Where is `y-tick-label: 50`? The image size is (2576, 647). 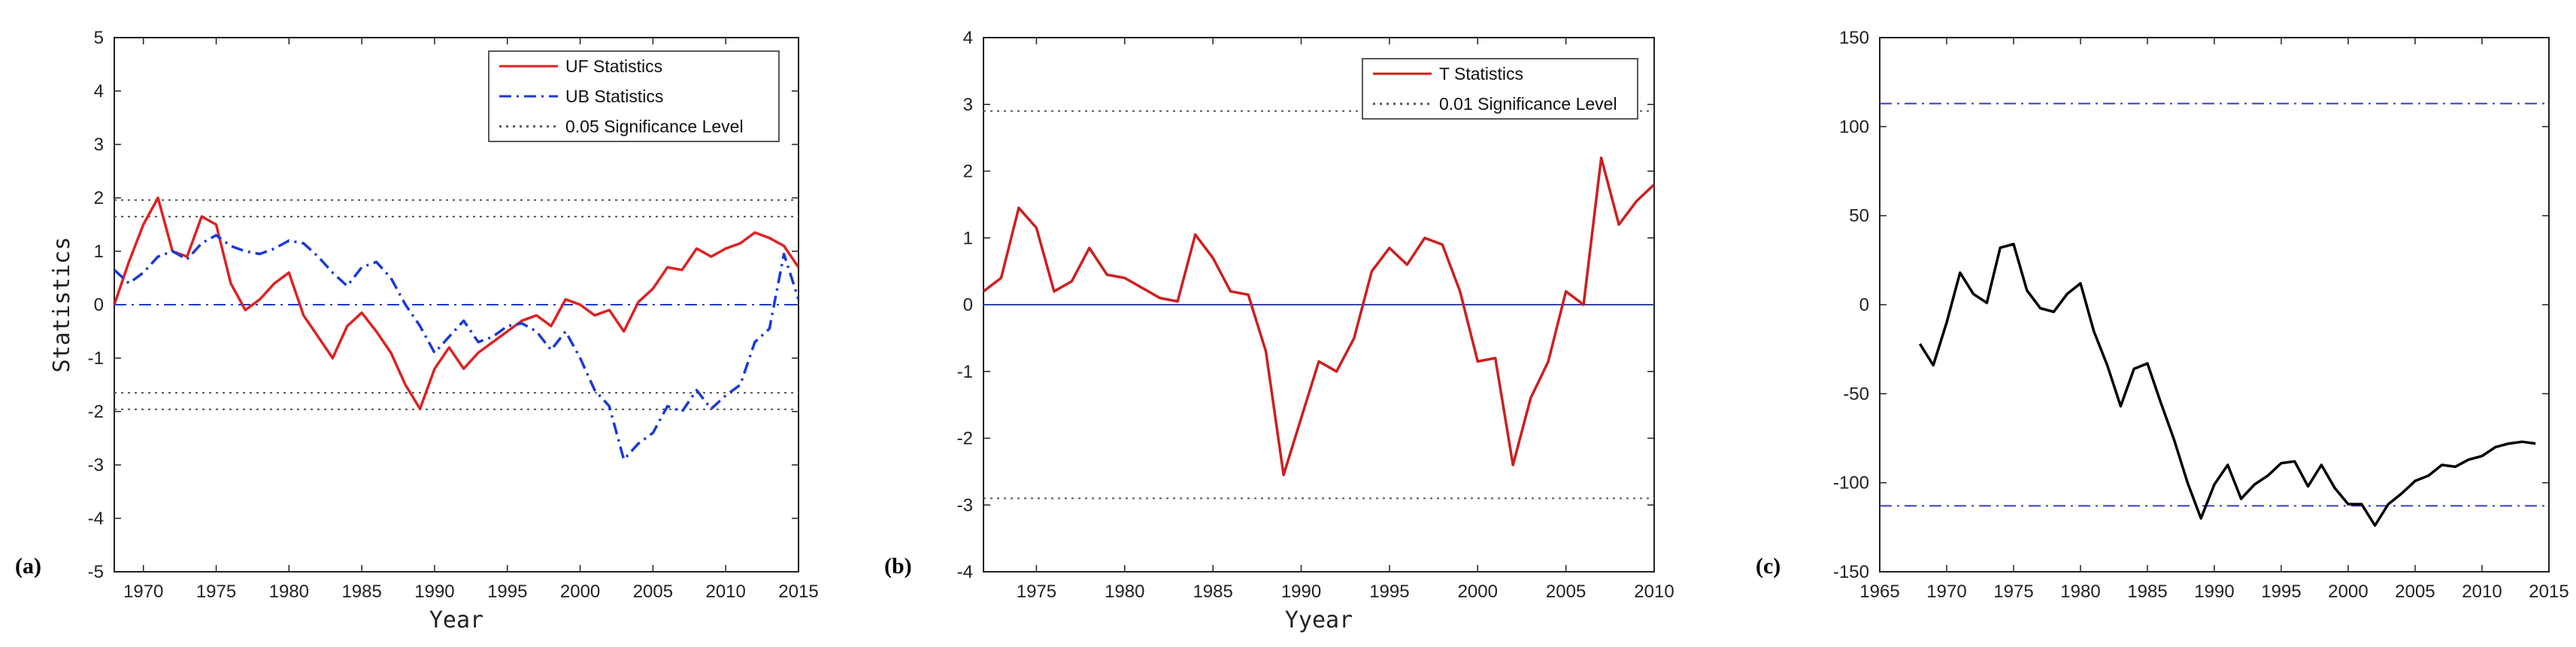 y-tick-label: 50 is located at coordinates (1859, 216).